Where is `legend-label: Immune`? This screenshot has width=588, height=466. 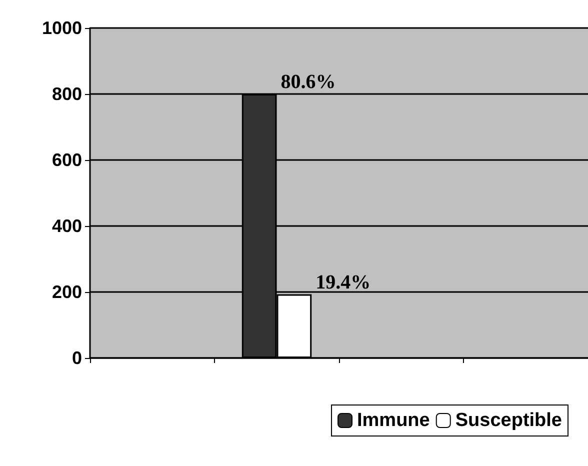
legend-label: Immune is located at coordinates (393, 420).